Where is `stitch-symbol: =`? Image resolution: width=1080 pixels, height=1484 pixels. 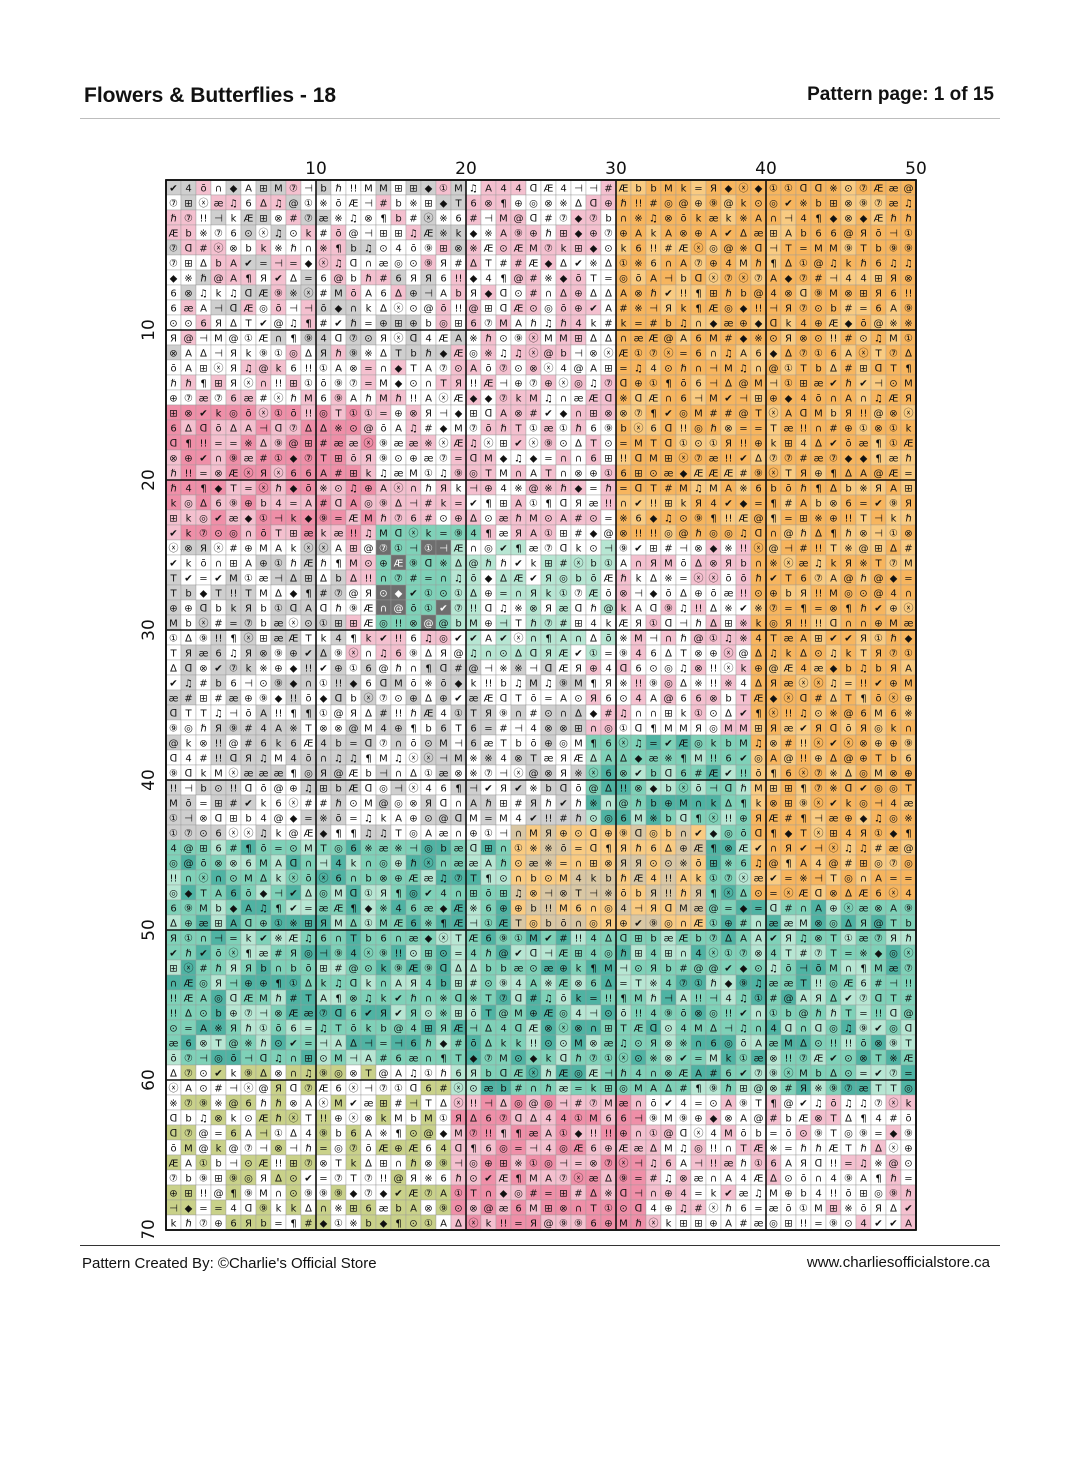 stitch-symbol: = is located at coordinates (218, 444).